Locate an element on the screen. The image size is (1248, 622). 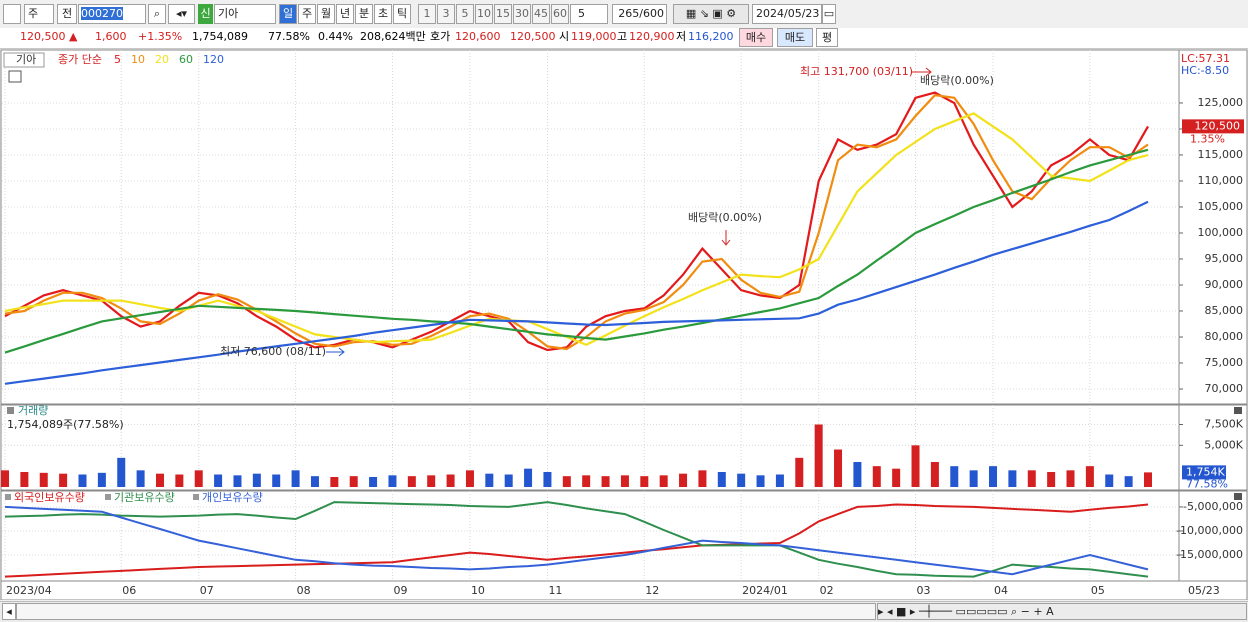
sound-button: ◂▾ is located at coordinates (181, 14).